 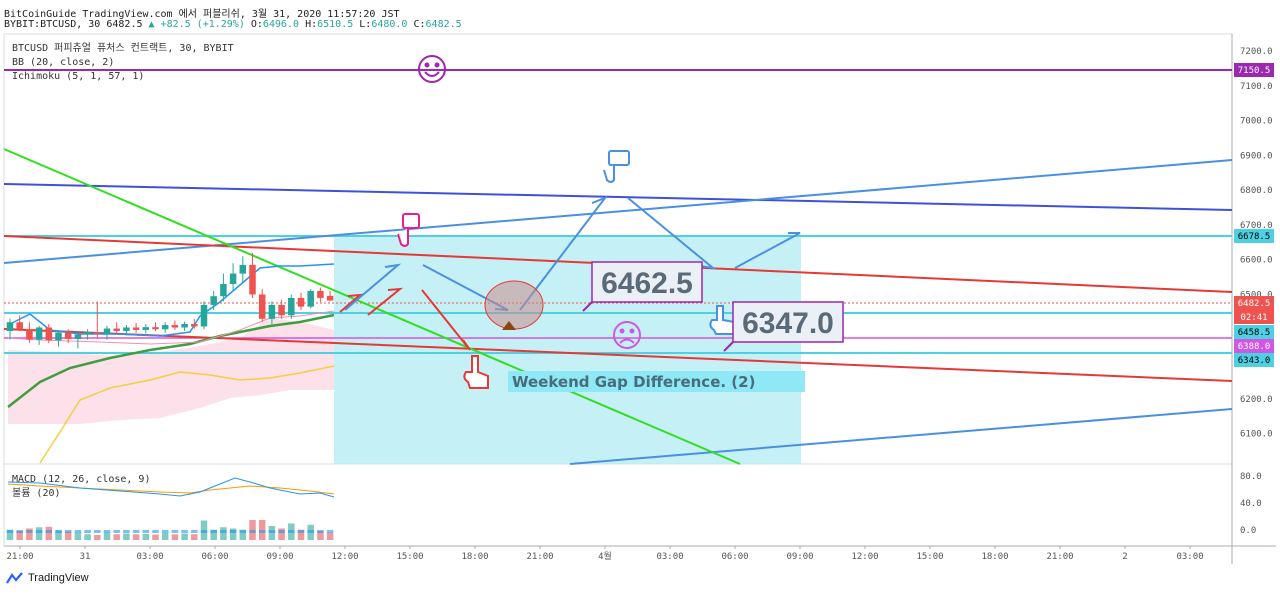 I want to click on annotation-box-2-text: 6347.0, so click(x=788, y=323).